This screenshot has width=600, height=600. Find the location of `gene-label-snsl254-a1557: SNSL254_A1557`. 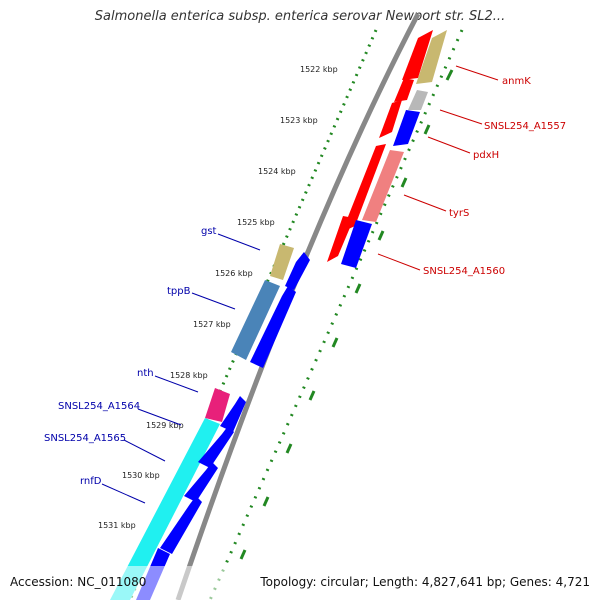

gene-label-snsl254-a1557: SNSL254_A1557 is located at coordinates (525, 126).